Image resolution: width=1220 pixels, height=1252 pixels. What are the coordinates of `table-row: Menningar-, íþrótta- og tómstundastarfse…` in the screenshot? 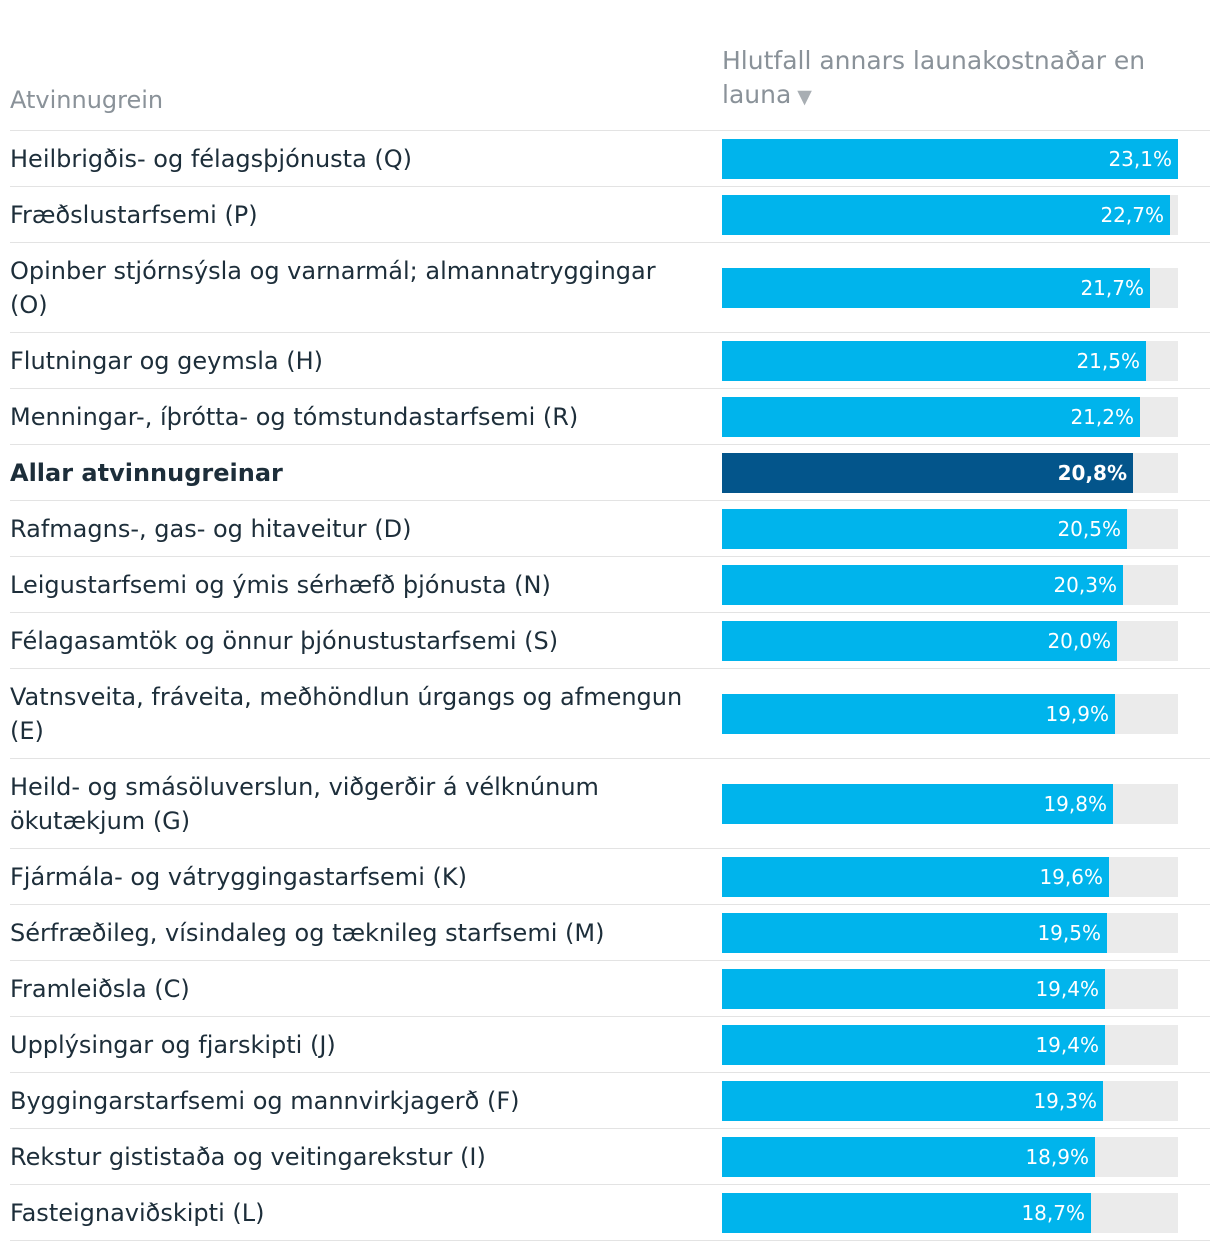 It's located at (610, 417).